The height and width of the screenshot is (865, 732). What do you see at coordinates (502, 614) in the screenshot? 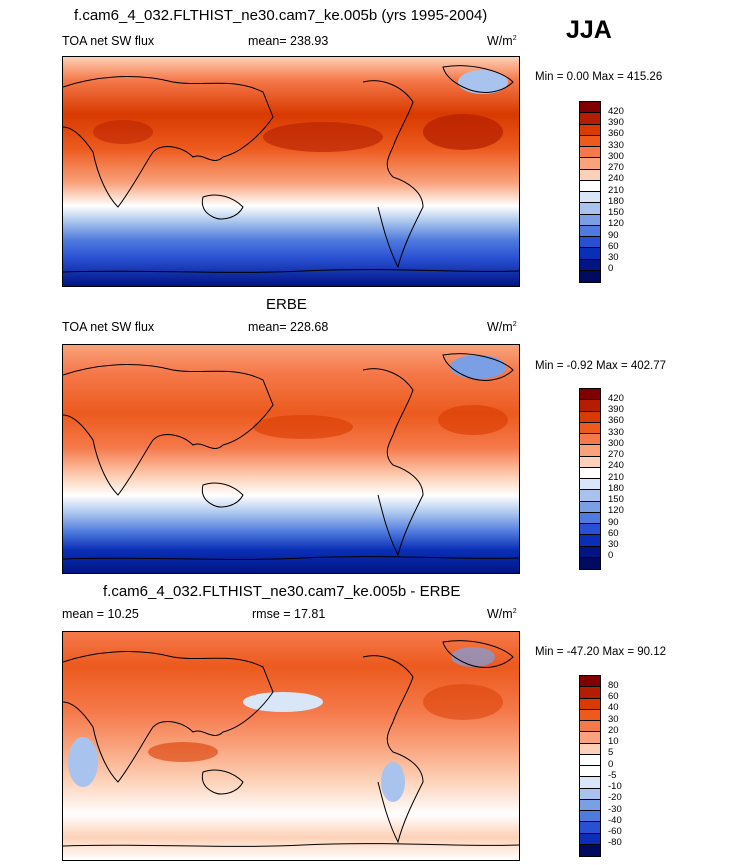
I see `panel3-units: W/m2` at bounding box center [502, 614].